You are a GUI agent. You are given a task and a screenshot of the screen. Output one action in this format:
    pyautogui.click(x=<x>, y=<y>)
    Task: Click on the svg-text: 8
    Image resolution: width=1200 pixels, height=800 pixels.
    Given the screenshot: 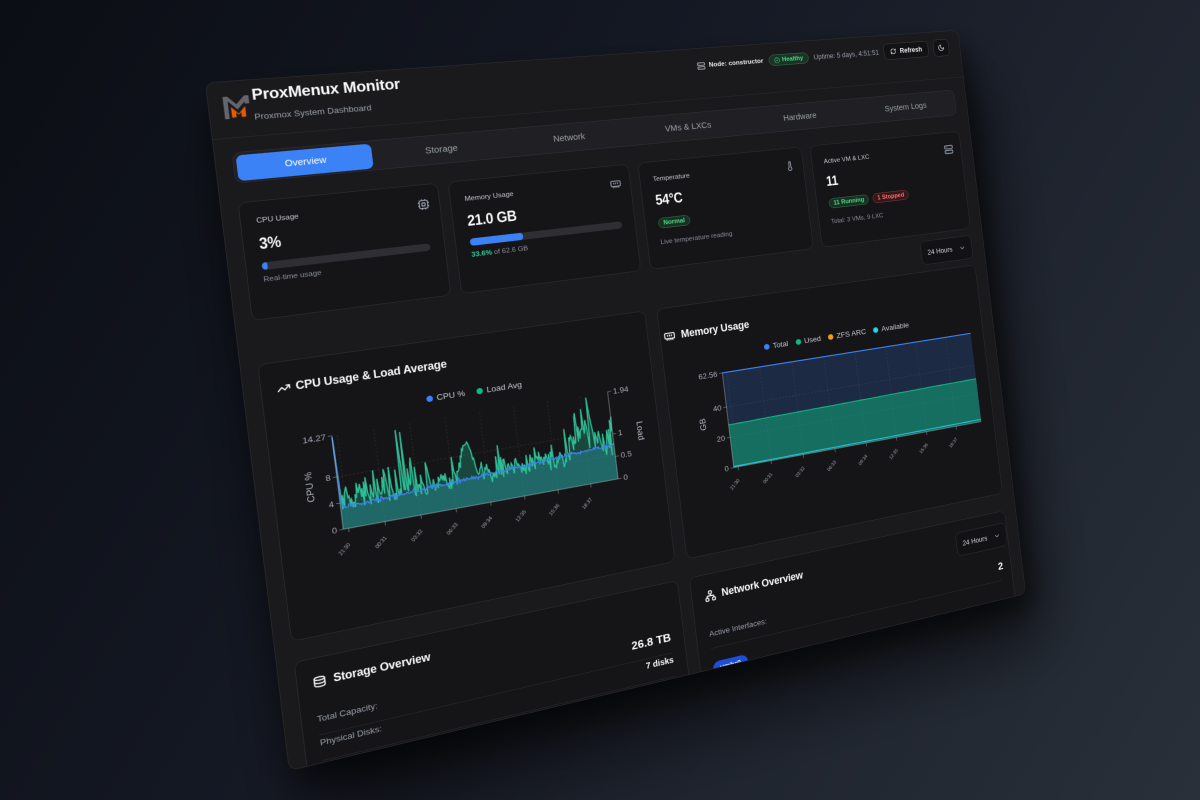 What is the action you would take?
    pyautogui.click(x=328, y=479)
    